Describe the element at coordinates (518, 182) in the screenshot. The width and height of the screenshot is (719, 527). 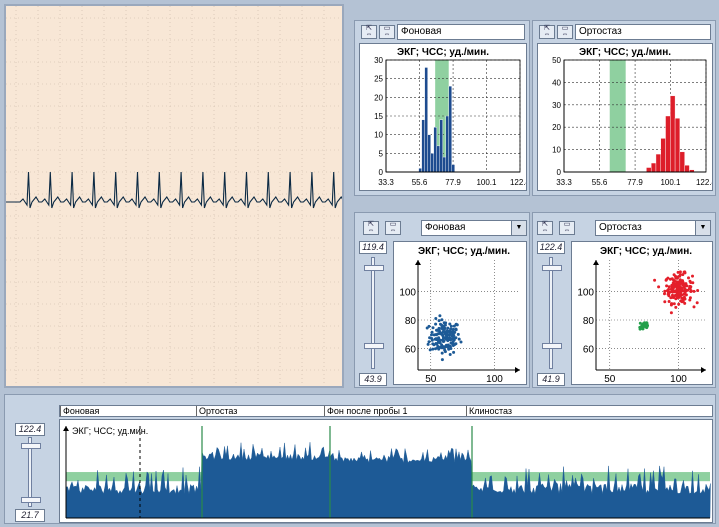
I see `x-tick-label: 122.4` at that location.